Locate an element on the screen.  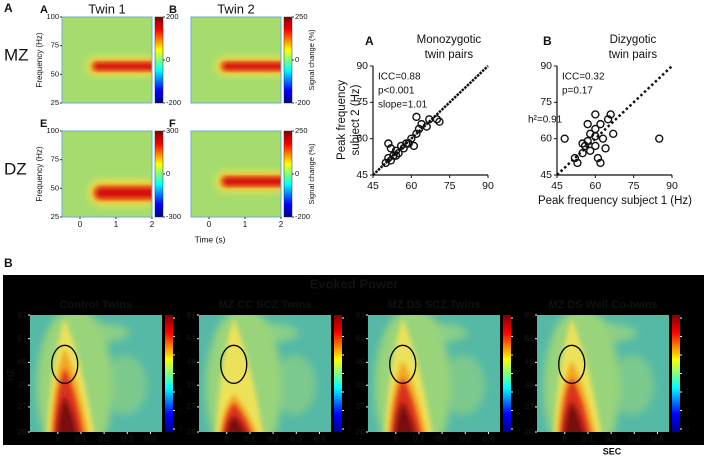
annotation: h²=0.91 is located at coordinates (545, 120).